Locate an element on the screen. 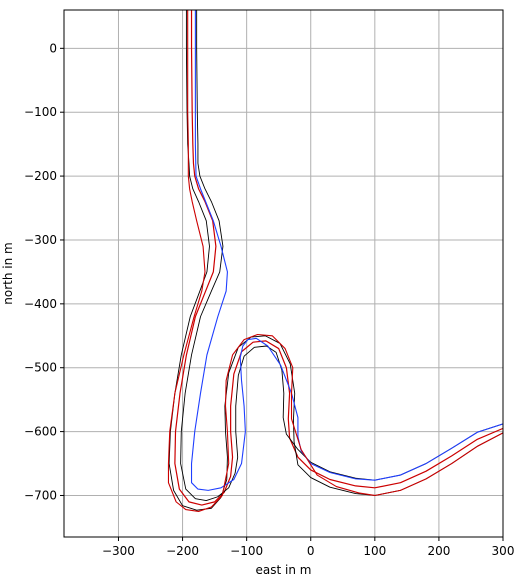 This screenshot has height=586, width=520. y-tick-label: −500 is located at coordinates (40, 368).